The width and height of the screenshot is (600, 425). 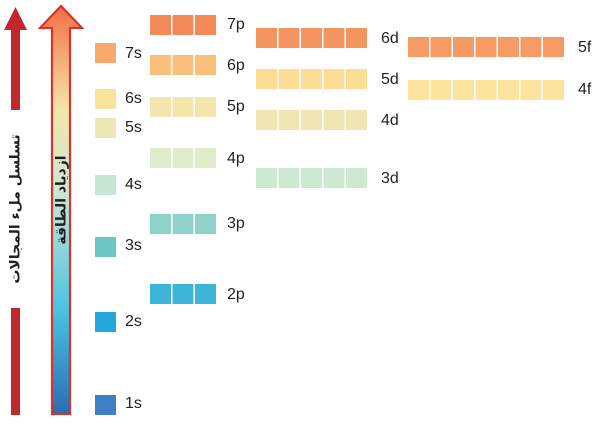 I want to click on orbital-label-3s: 3s, so click(x=133, y=245).